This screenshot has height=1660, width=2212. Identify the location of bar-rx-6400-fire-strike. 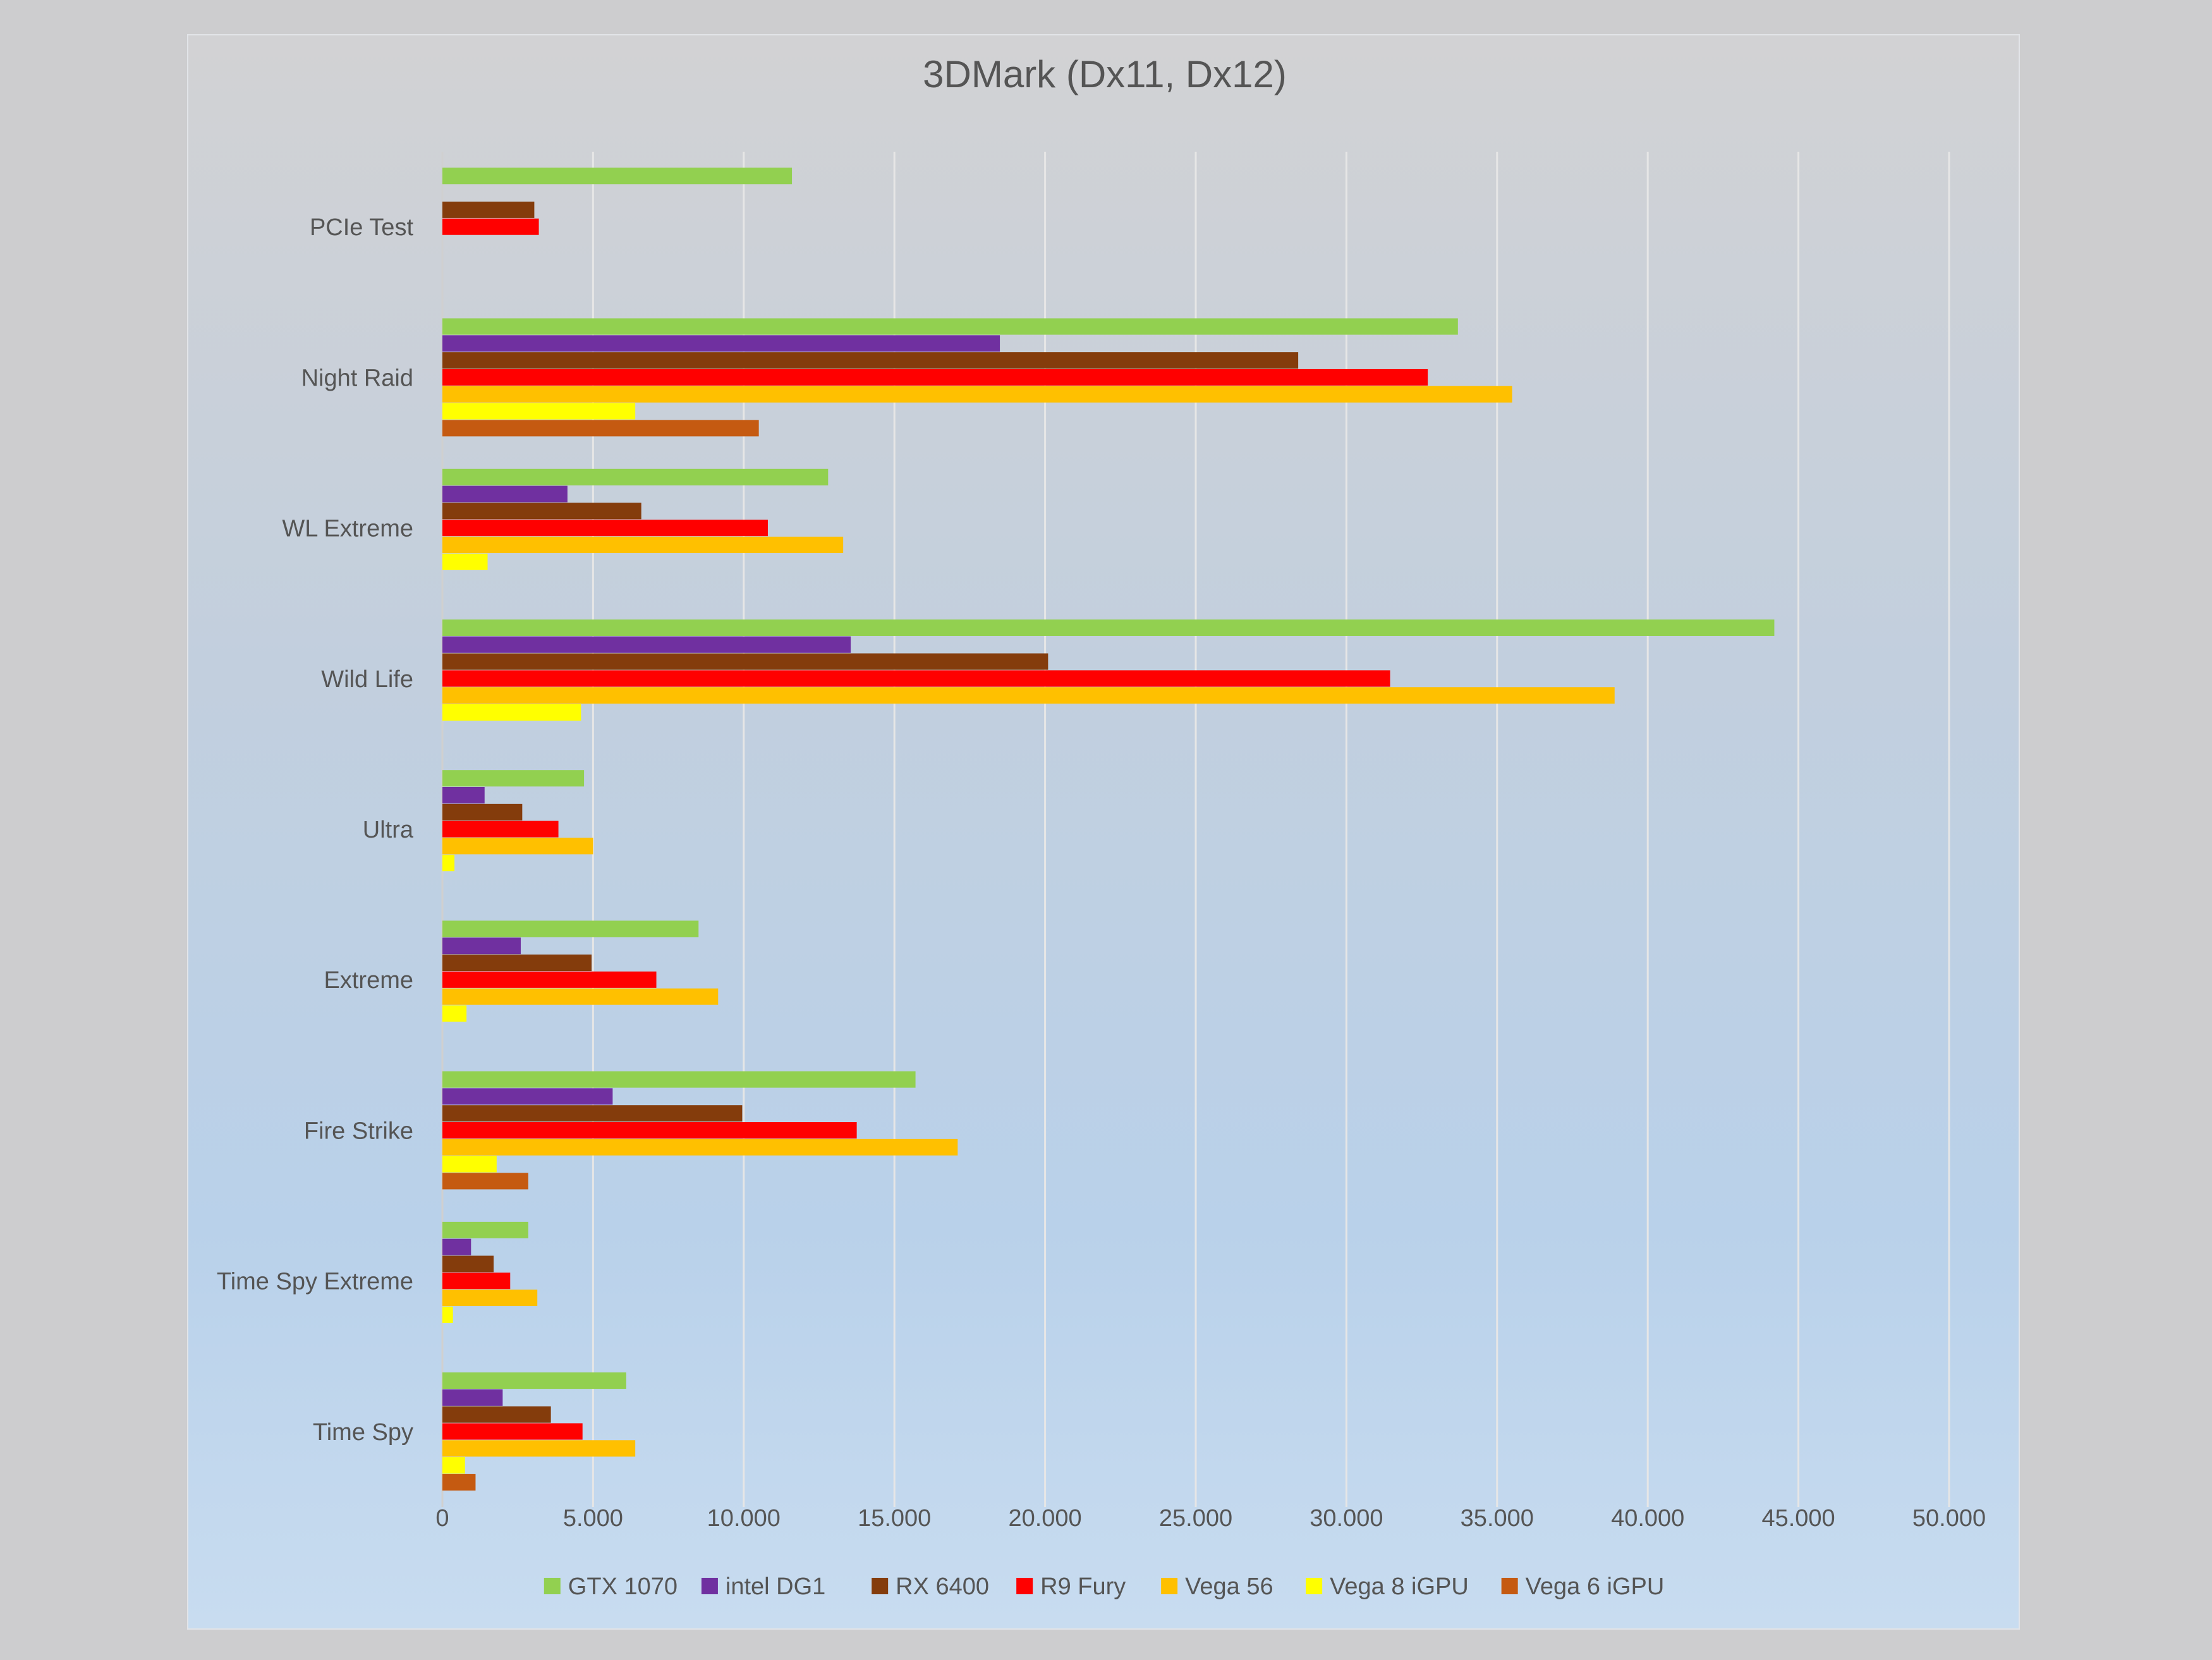
(592, 1113).